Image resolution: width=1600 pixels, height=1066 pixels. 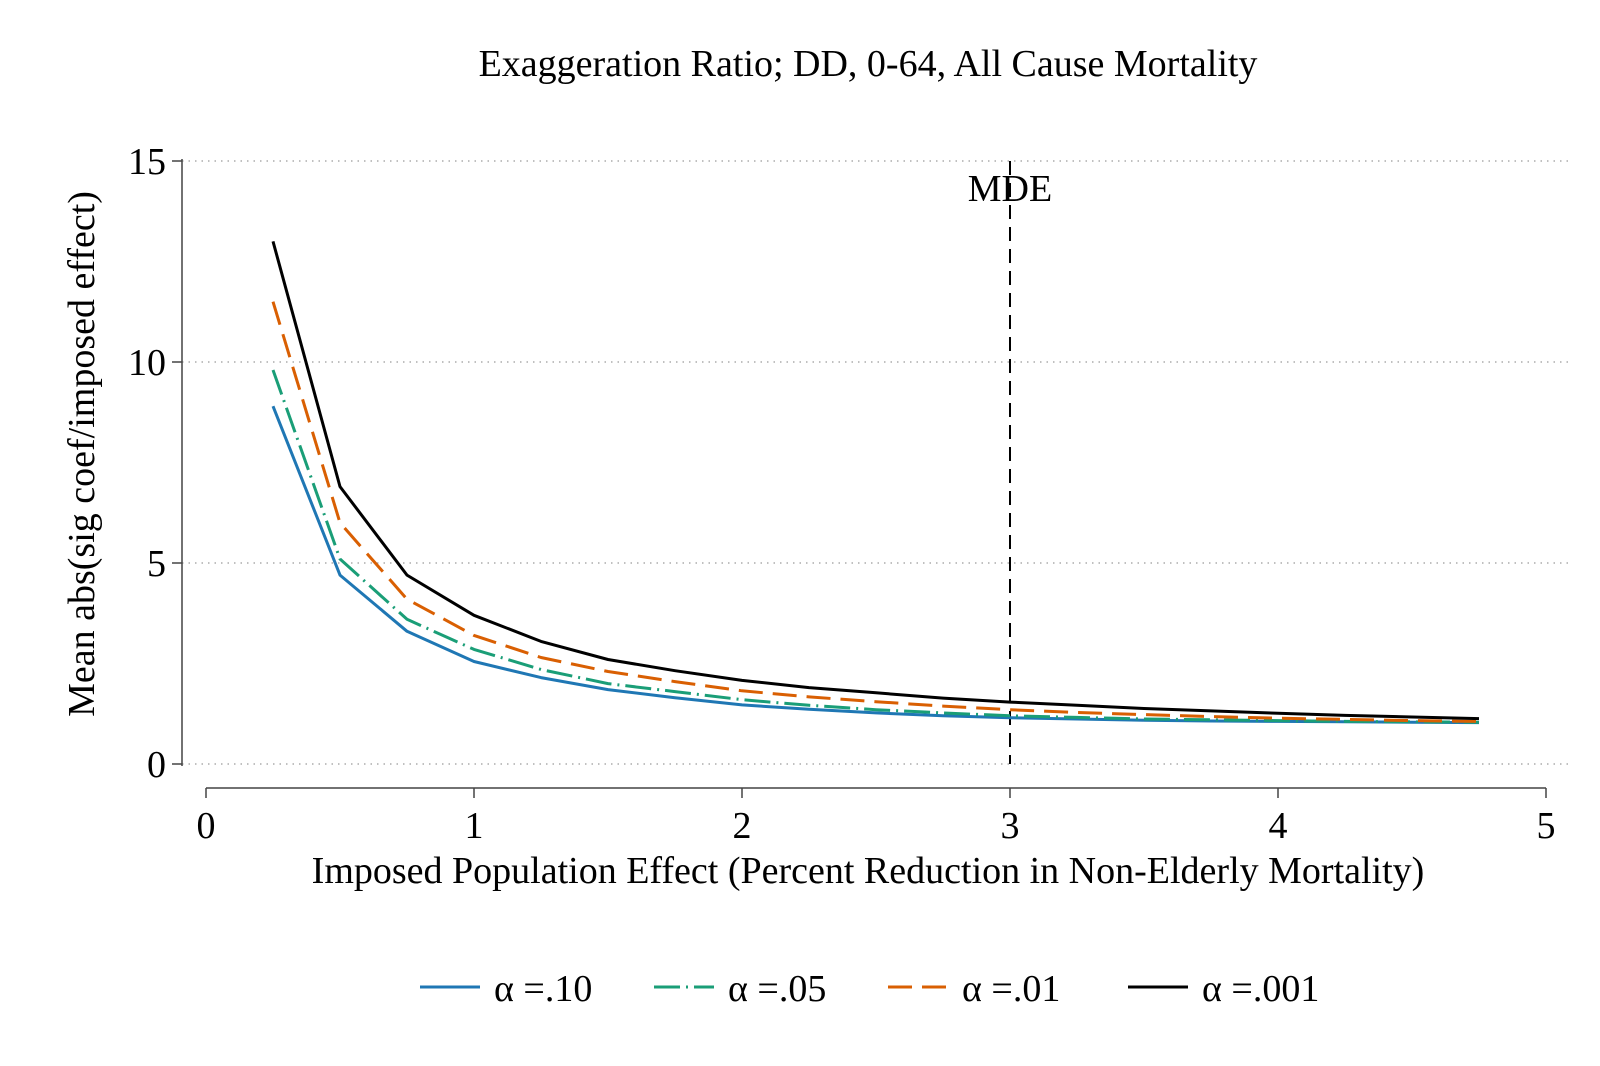 I want to click on x-tick-label: 1, so click(x=474, y=826).